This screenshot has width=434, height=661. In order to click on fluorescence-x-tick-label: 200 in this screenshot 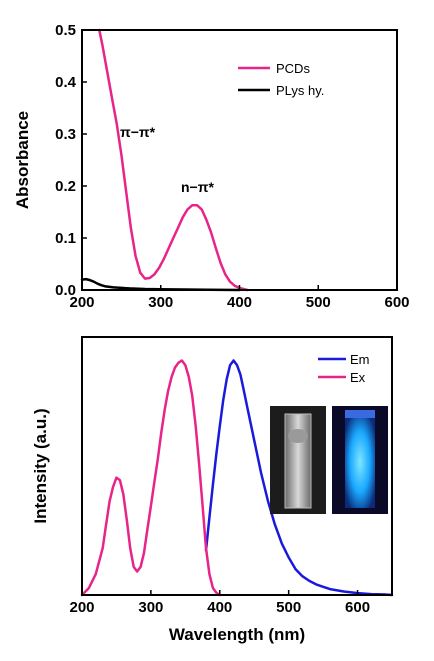, I will do `click(81, 607)`.